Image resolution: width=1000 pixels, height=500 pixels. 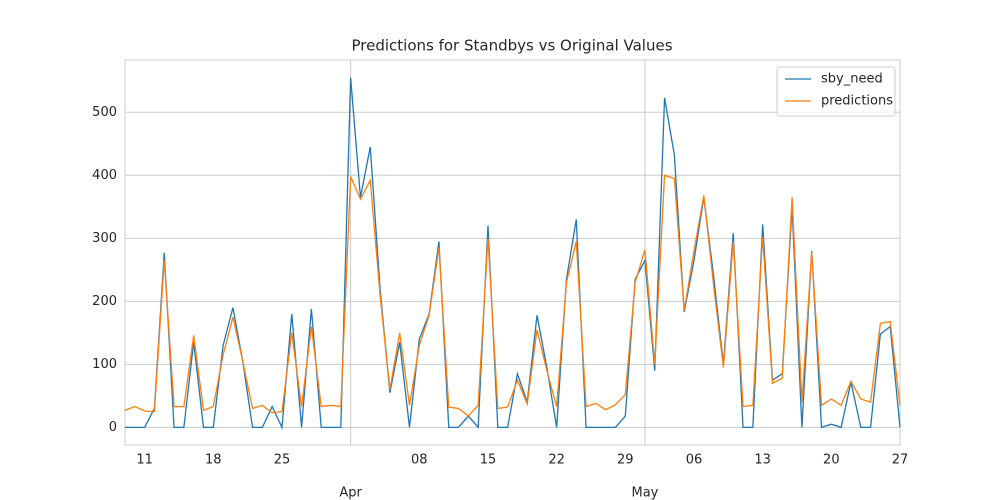 What do you see at coordinates (831, 460) in the screenshot?
I see `x-tick-label: 20` at bounding box center [831, 460].